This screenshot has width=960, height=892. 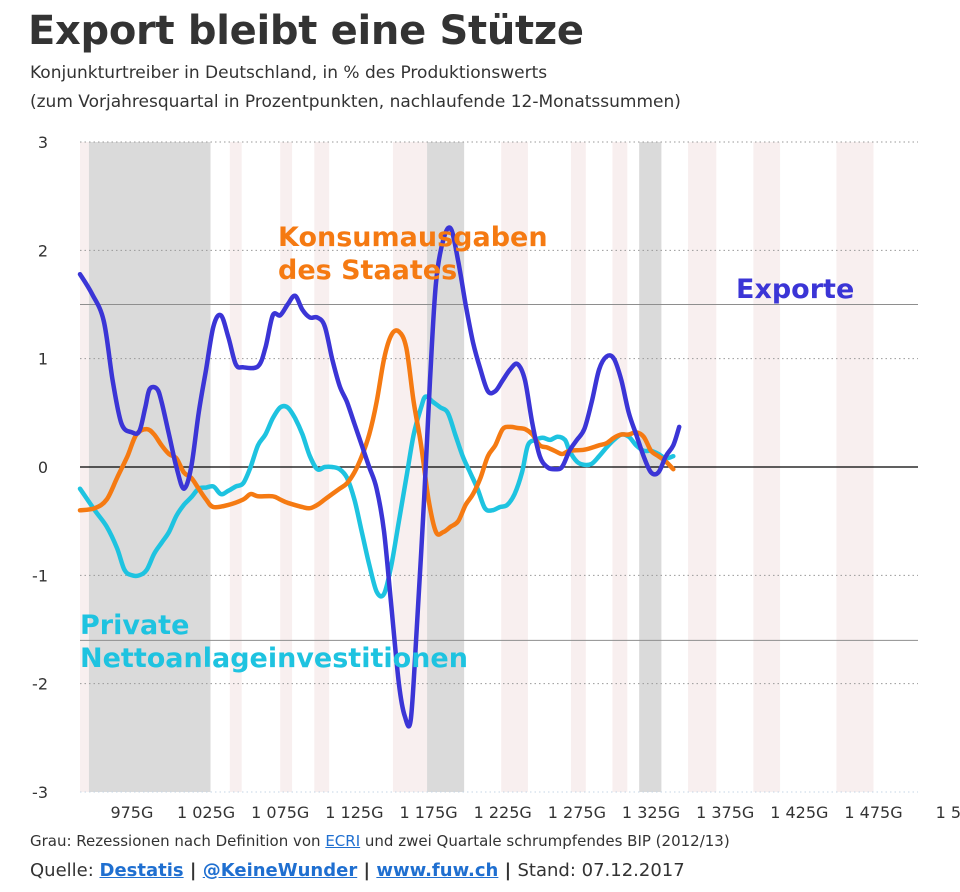 I want to click on y-tick-label: 1, so click(x=43, y=359).